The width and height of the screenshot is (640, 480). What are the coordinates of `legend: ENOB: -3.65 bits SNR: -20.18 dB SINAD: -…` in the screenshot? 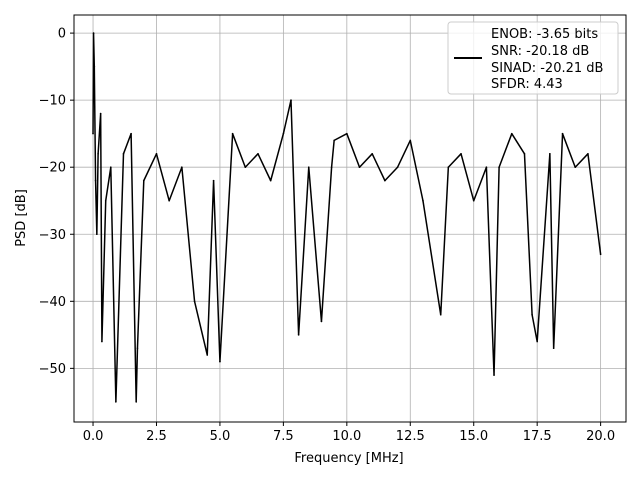 It's located at (533, 58).